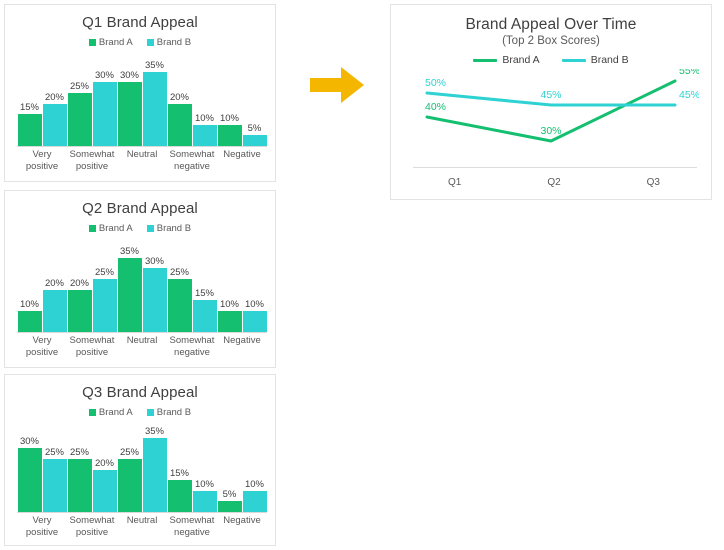 The image size is (724, 550). What do you see at coordinates (653, 182) in the screenshot?
I see `line-category-label: Q3` at bounding box center [653, 182].